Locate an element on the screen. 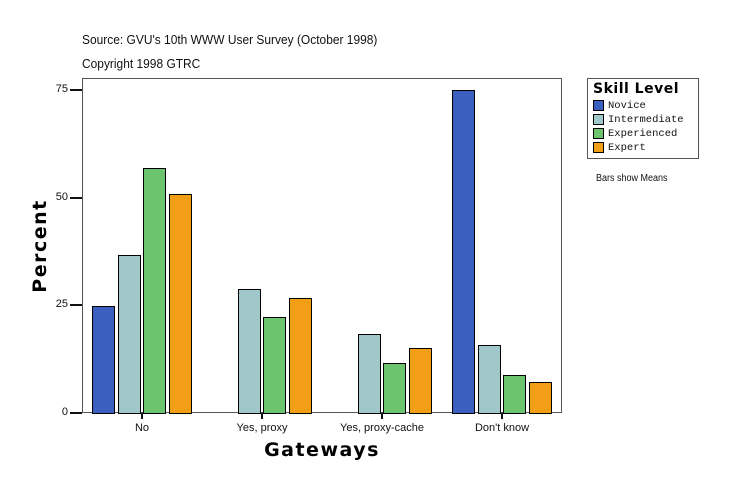 The width and height of the screenshot is (733, 496). y-tick-label: 0 is located at coordinates (64, 412).